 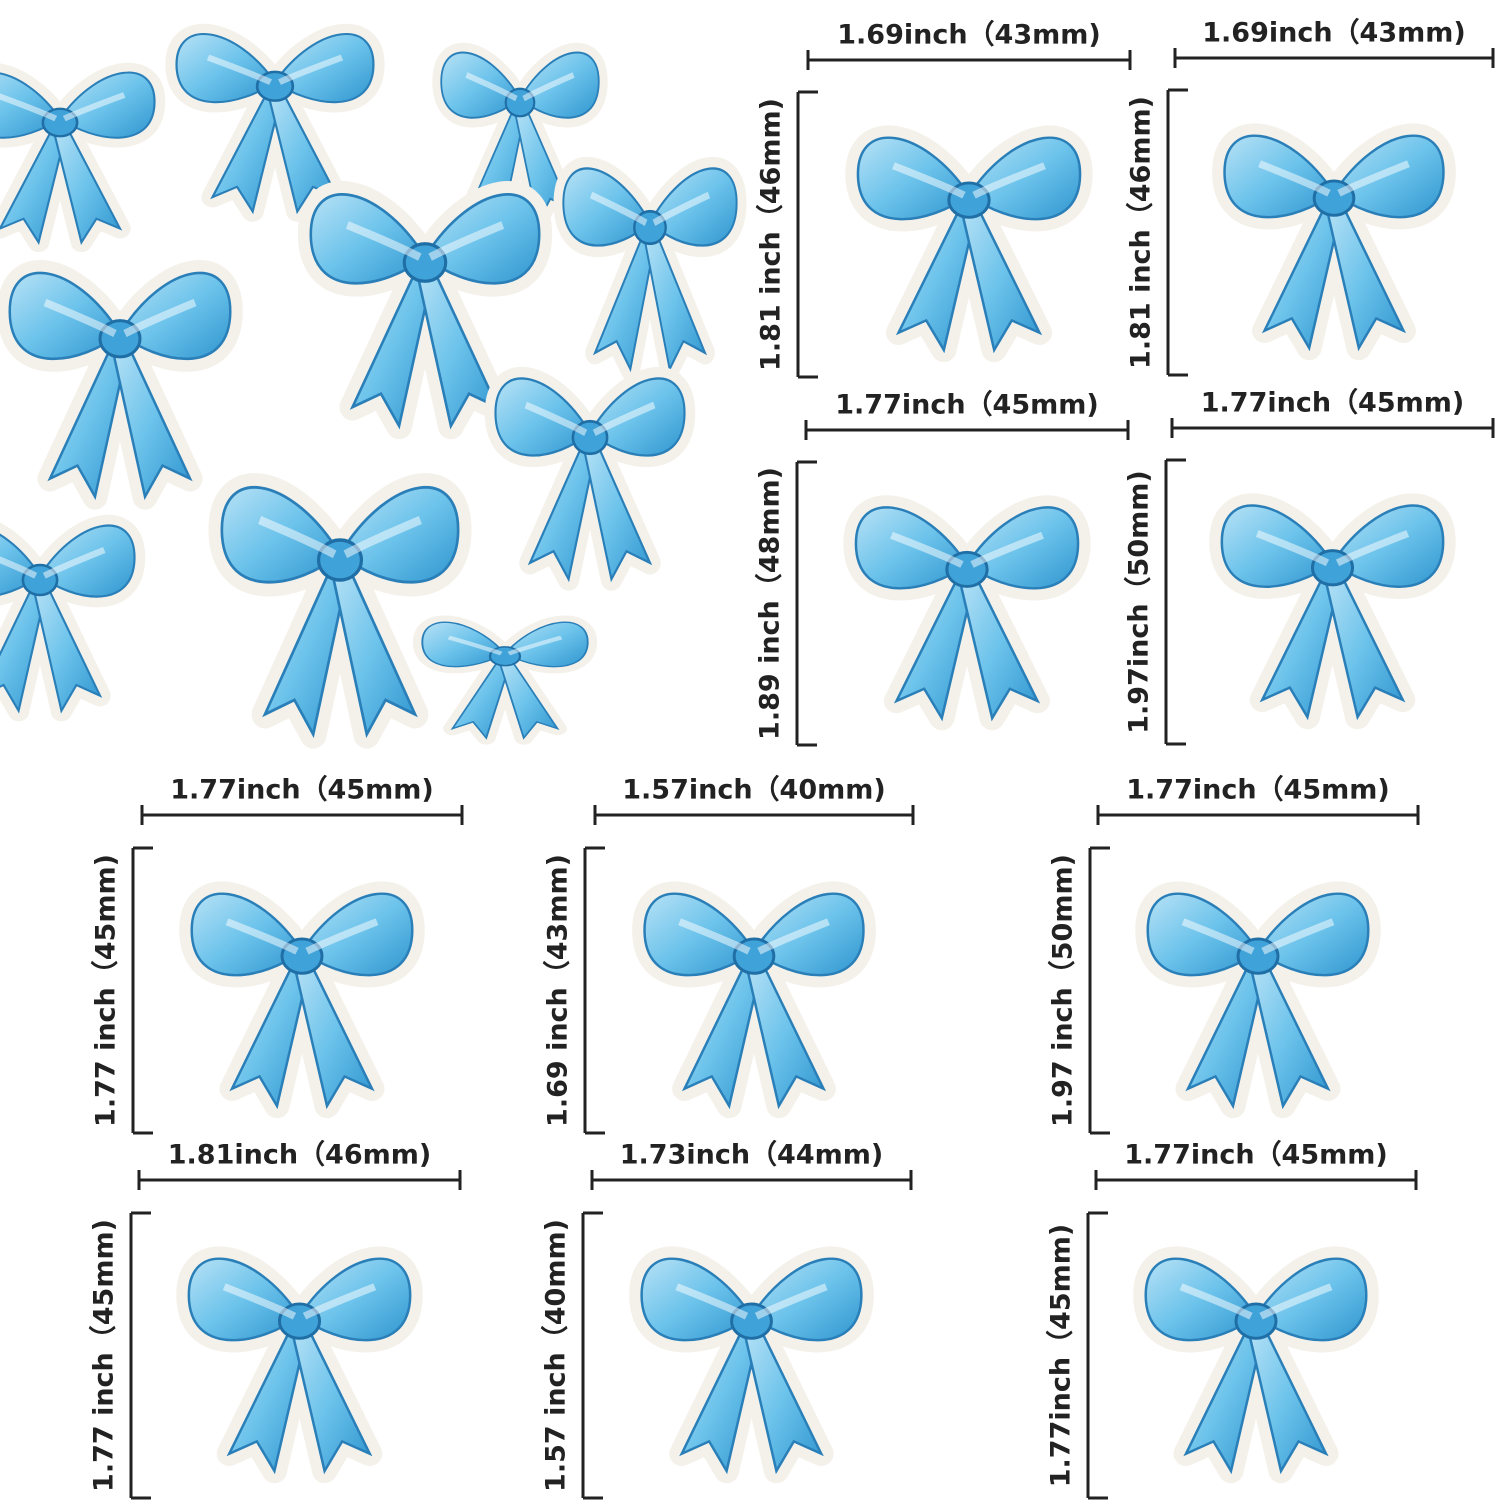 What do you see at coordinates (1061, 1356) in the screenshot?
I see `height-label: 1.77inch（45mm)` at bounding box center [1061, 1356].